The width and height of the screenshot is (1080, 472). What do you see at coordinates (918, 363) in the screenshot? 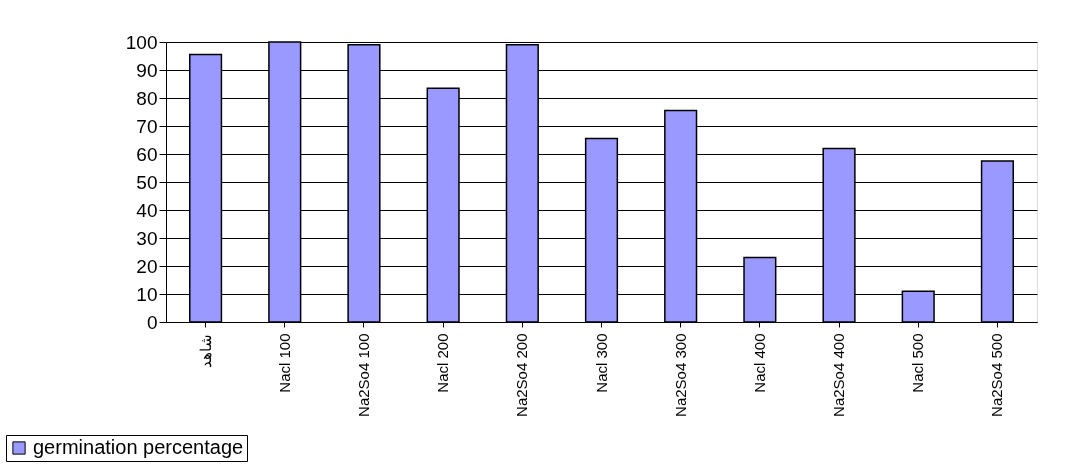
I see `x-tick-label: Nacl 500` at bounding box center [918, 363].